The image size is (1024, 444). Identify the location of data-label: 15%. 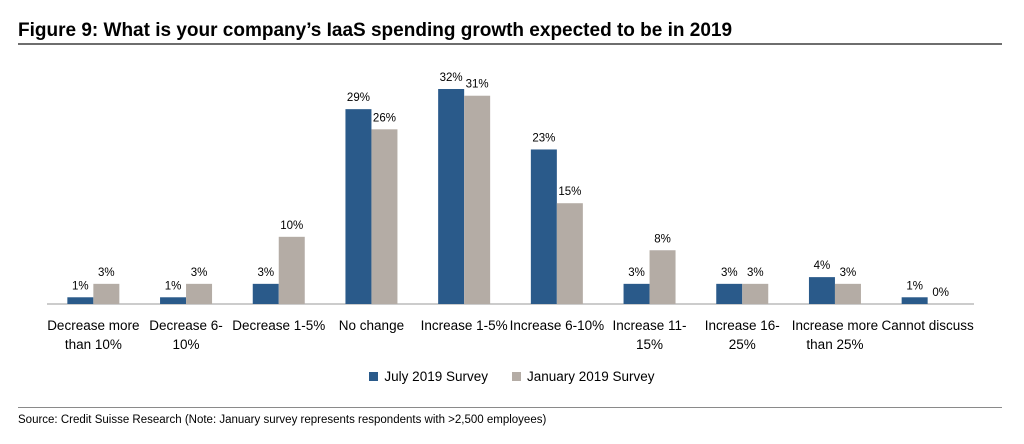
(569, 192).